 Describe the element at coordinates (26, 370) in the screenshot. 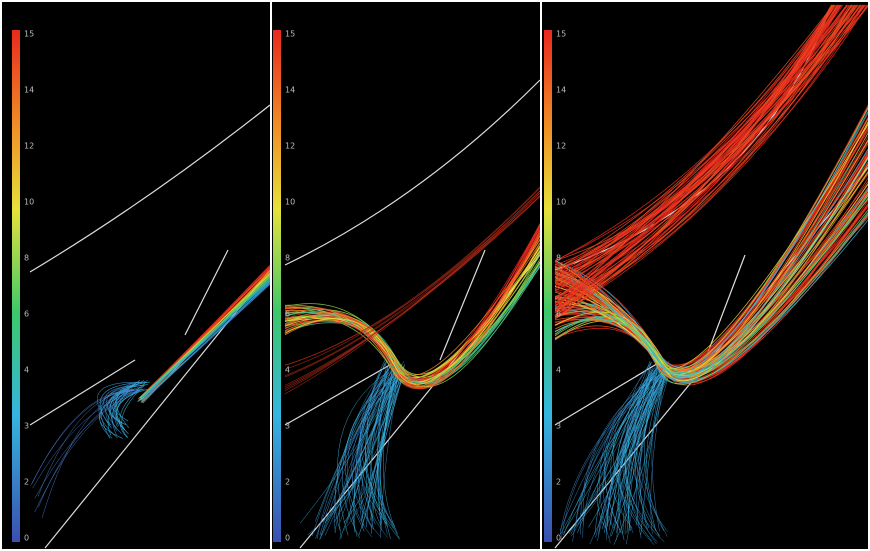

I see `colorbar-label: 4` at that location.